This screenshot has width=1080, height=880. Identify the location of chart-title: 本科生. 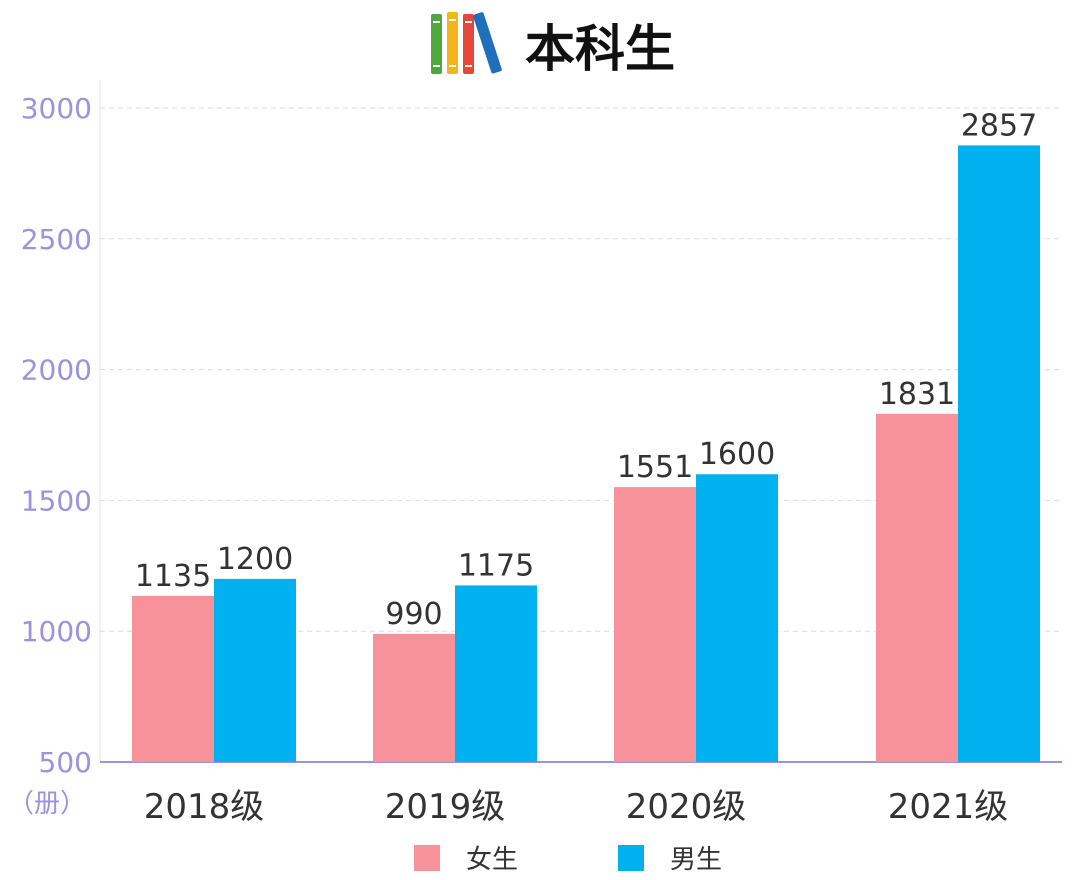
(600, 49).